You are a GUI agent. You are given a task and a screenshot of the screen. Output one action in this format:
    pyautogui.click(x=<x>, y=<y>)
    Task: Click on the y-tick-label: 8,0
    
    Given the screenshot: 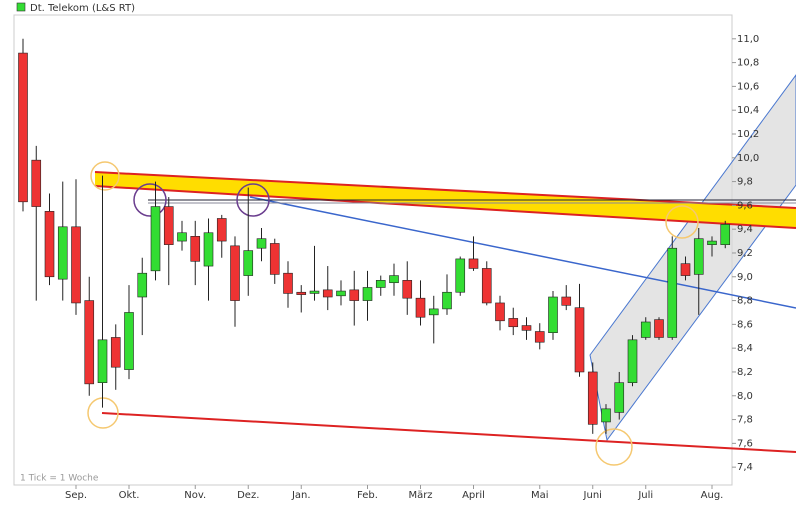 What is the action you would take?
    pyautogui.click(x=745, y=396)
    